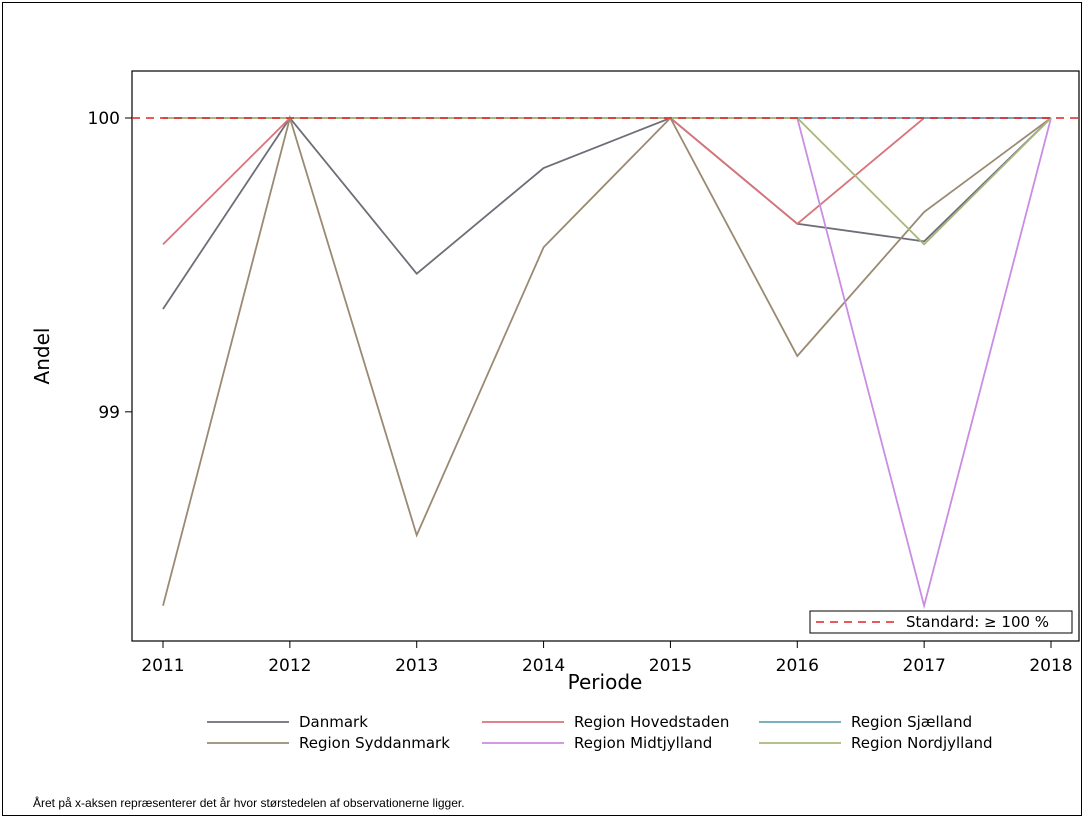 Image resolution: width=1086 pixels, height=822 pixels. I want to click on standard-legend-box: Standard: ≥ 100 %, so click(941, 622).